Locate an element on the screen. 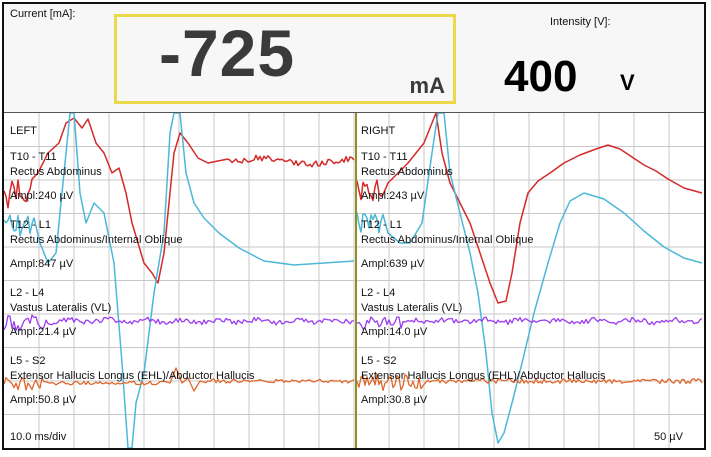 The image size is (711, 457). left-ch3-ampl: Ampl:21.4 µV is located at coordinates (43, 332).